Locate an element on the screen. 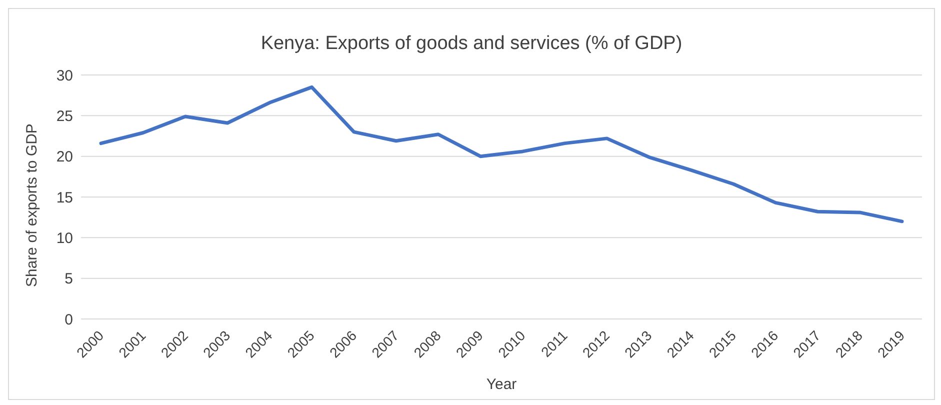 This screenshot has width=941, height=405. y-tick-label: 25 is located at coordinates (64, 116).